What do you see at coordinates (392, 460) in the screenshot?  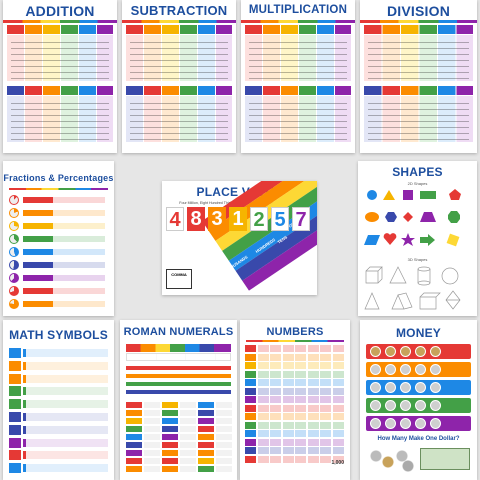 I see `coin-pile` at bounding box center [392, 460].